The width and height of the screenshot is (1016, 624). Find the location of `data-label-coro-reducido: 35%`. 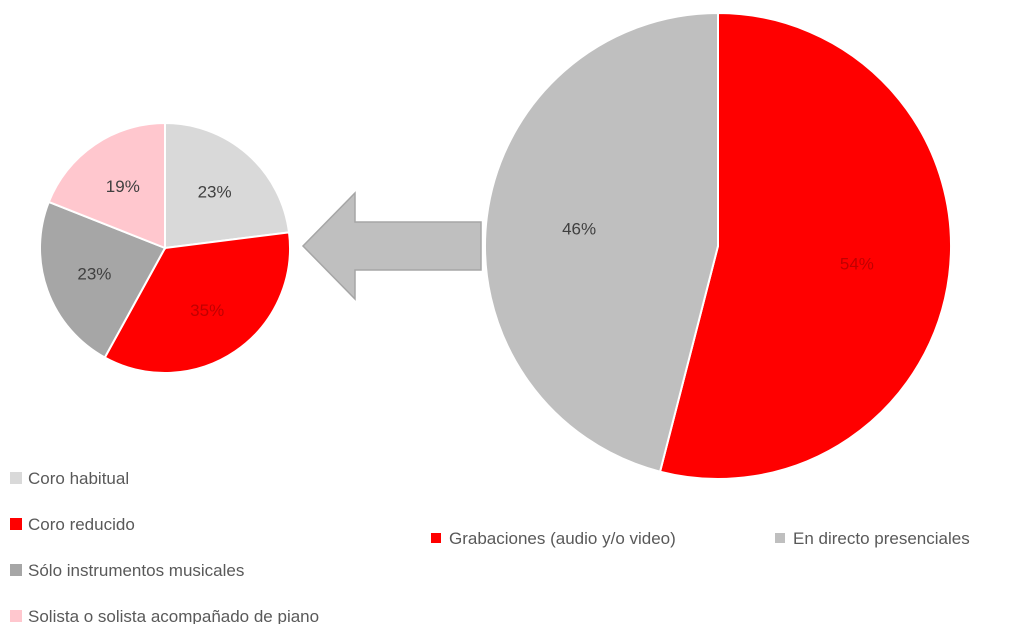

data-label-coro-reducido: 35% is located at coordinates (207, 310).